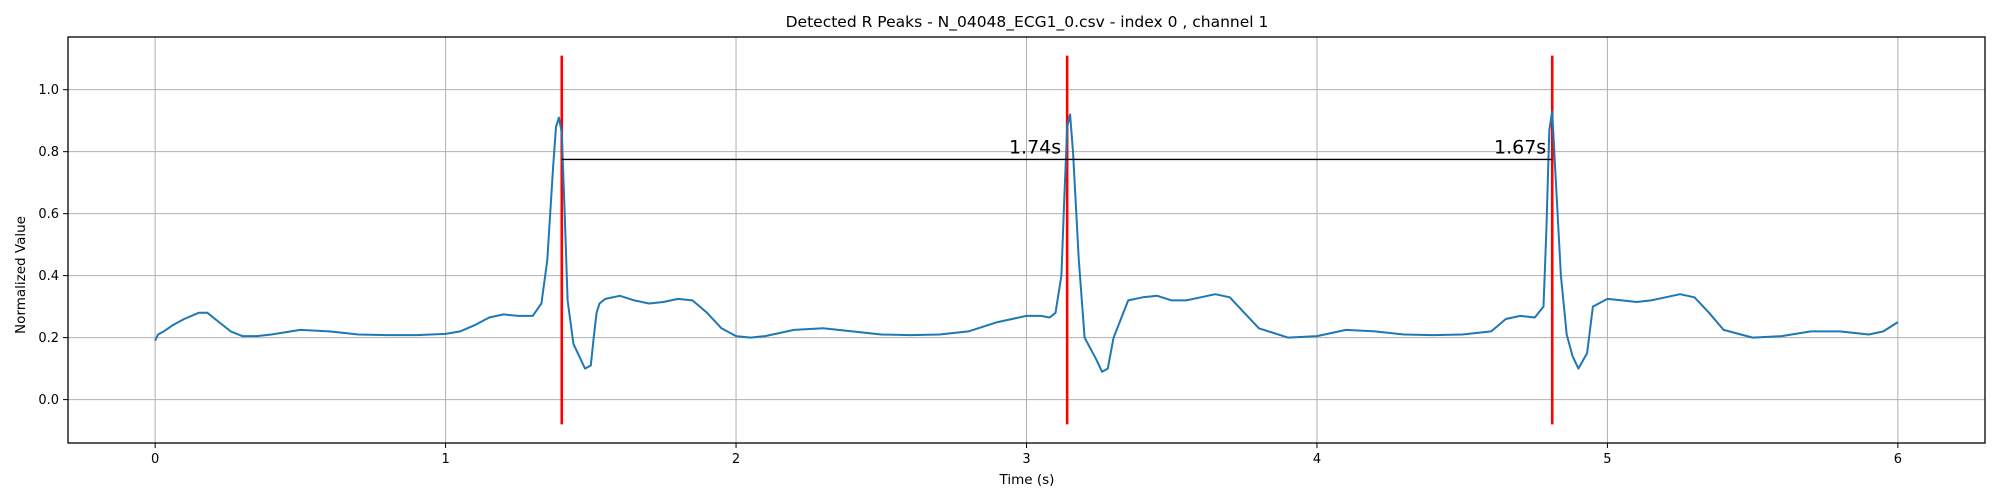 This screenshot has width=2000, height=500. Describe the element at coordinates (1520, 147) in the screenshot. I see `rr-interval-label: 1.67s` at that location.